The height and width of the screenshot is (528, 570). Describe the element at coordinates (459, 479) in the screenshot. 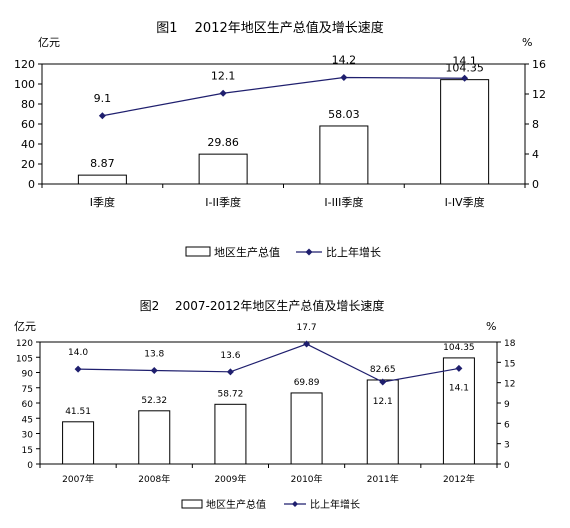

I see `chart2-category-label: 2012年` at that location.